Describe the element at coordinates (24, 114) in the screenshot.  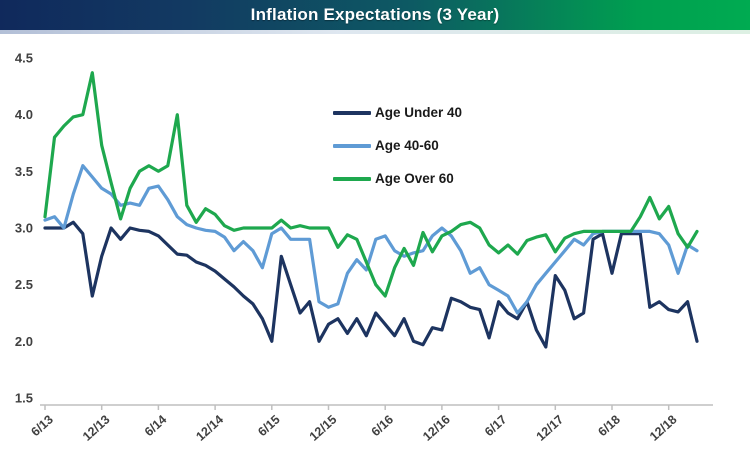
I see `y-axis-label: 4.0` at that location.